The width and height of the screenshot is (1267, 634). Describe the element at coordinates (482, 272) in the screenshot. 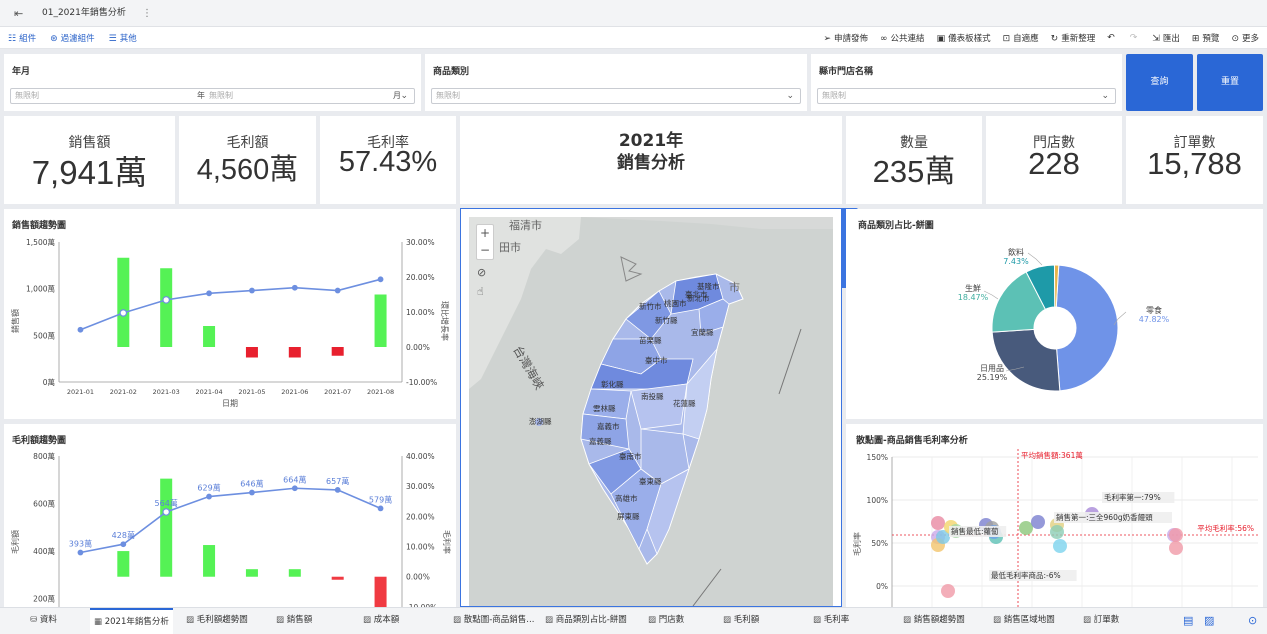

I see `reset-map-icon: ⊘` at that location.